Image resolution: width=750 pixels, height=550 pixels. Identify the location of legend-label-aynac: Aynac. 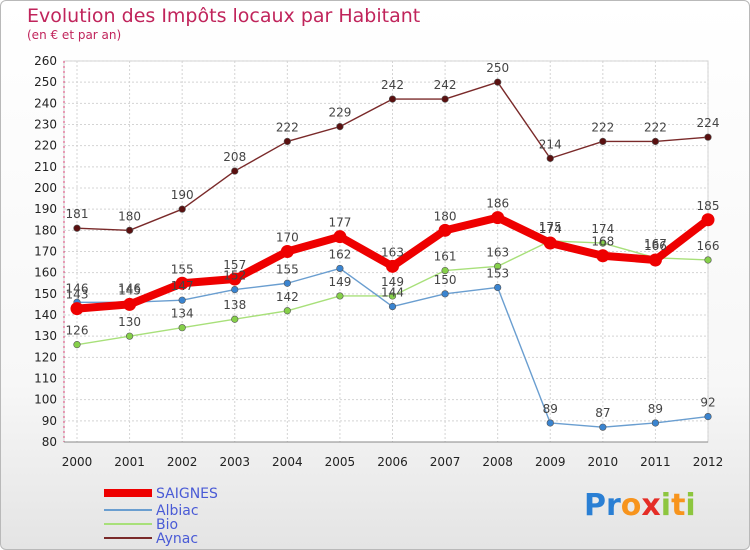
(177, 539).